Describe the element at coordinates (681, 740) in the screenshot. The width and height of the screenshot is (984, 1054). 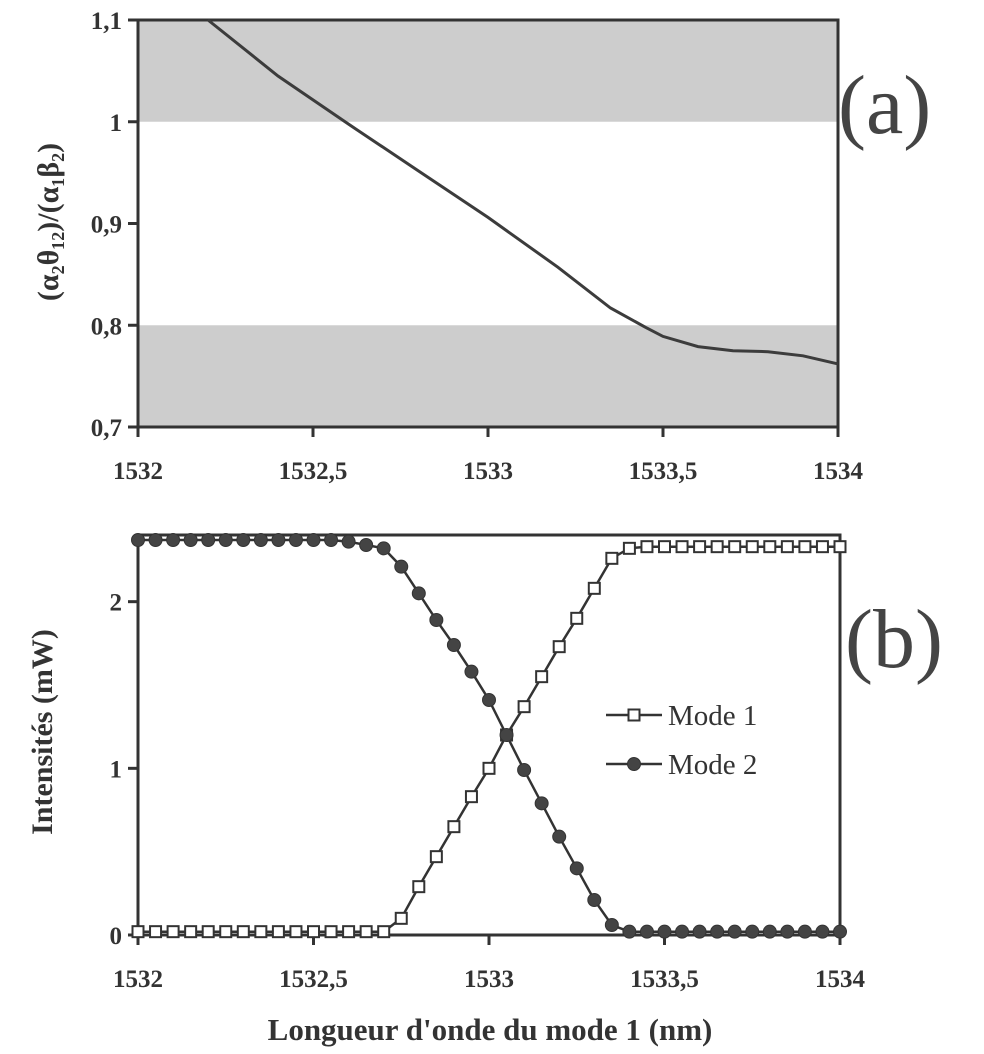
I see `legend: Mode 1 Mode 2` at that location.